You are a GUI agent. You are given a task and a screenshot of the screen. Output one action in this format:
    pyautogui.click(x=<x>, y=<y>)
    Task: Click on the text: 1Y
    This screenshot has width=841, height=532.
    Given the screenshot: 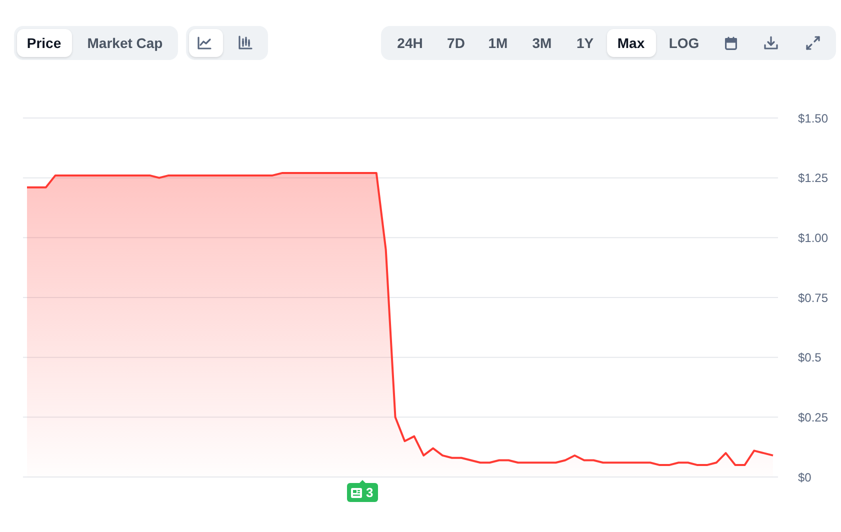 What is the action you would take?
    pyautogui.click(x=585, y=43)
    